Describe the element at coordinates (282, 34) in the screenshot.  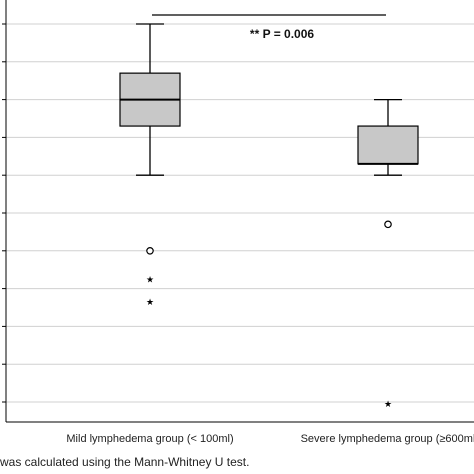
I see `p-value-annotation: ** P = 0.006` at that location.